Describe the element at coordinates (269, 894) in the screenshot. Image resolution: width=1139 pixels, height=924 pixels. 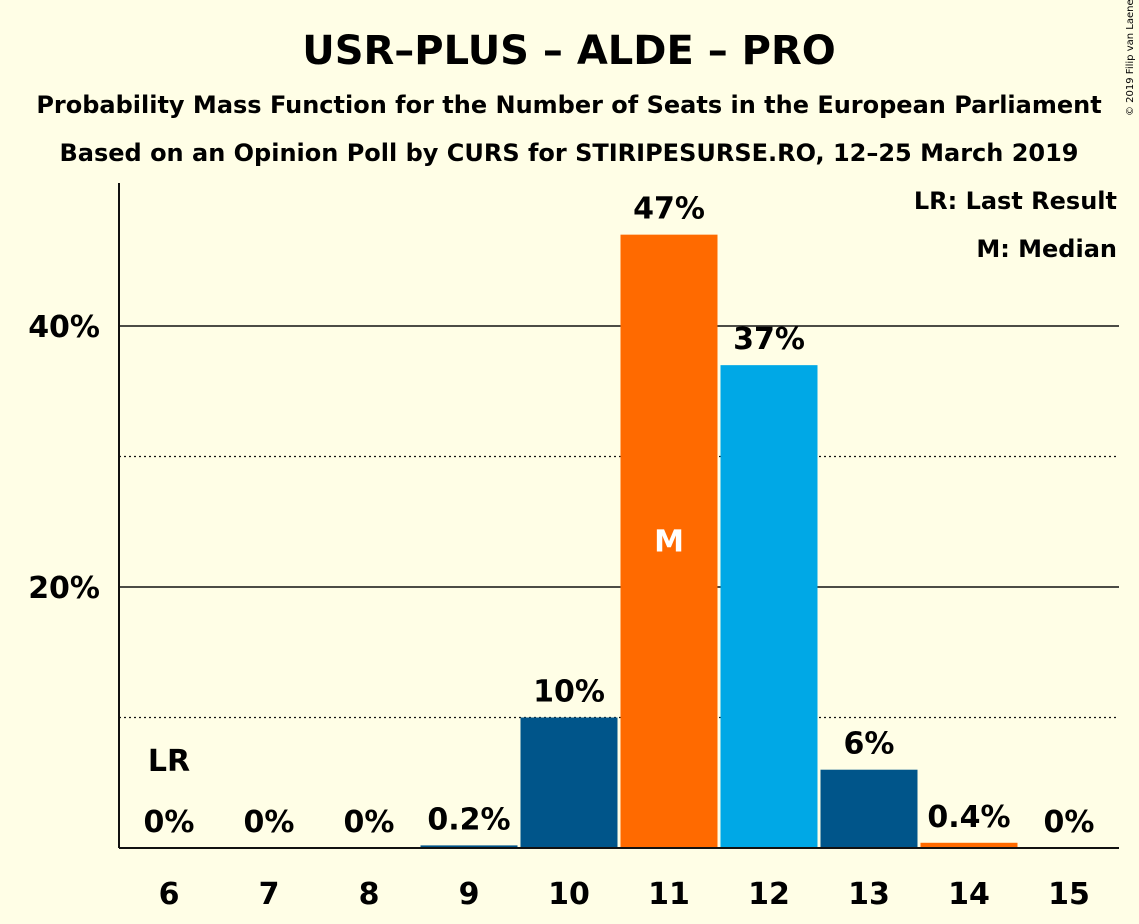
I see `x-tick-7: 7` at that location.